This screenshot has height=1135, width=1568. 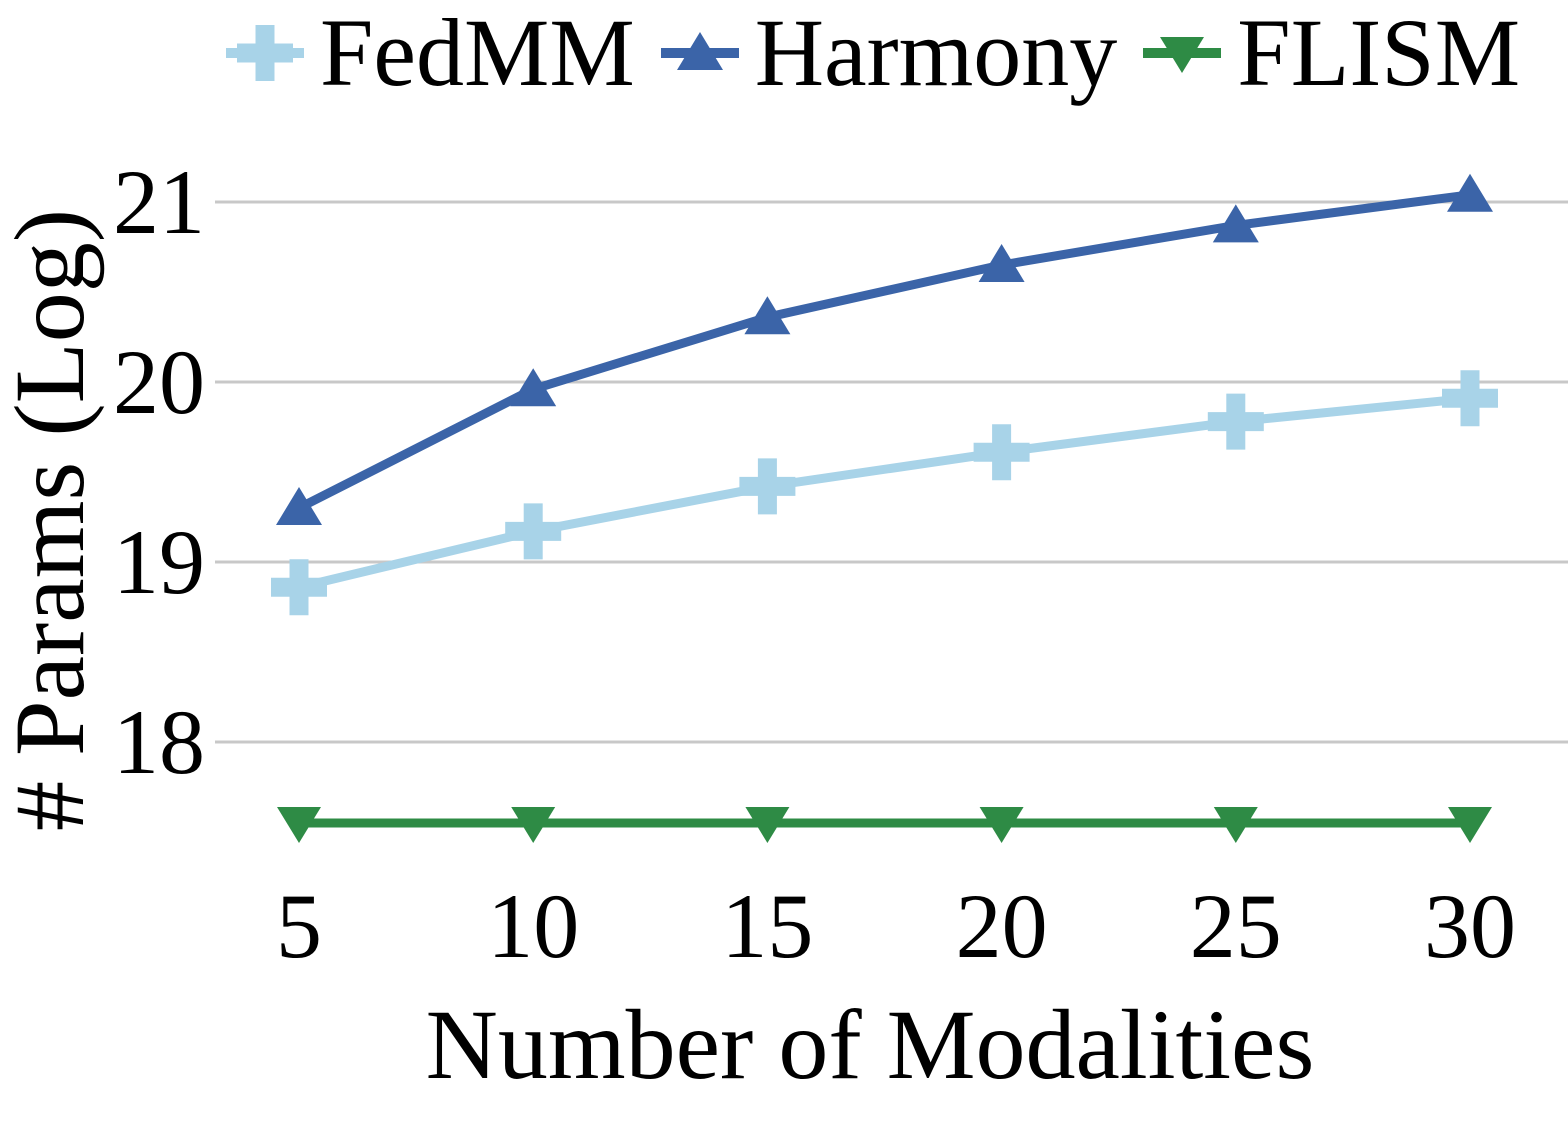 I want to click on legend-item-harmony: Harmony, so click(x=889, y=53).